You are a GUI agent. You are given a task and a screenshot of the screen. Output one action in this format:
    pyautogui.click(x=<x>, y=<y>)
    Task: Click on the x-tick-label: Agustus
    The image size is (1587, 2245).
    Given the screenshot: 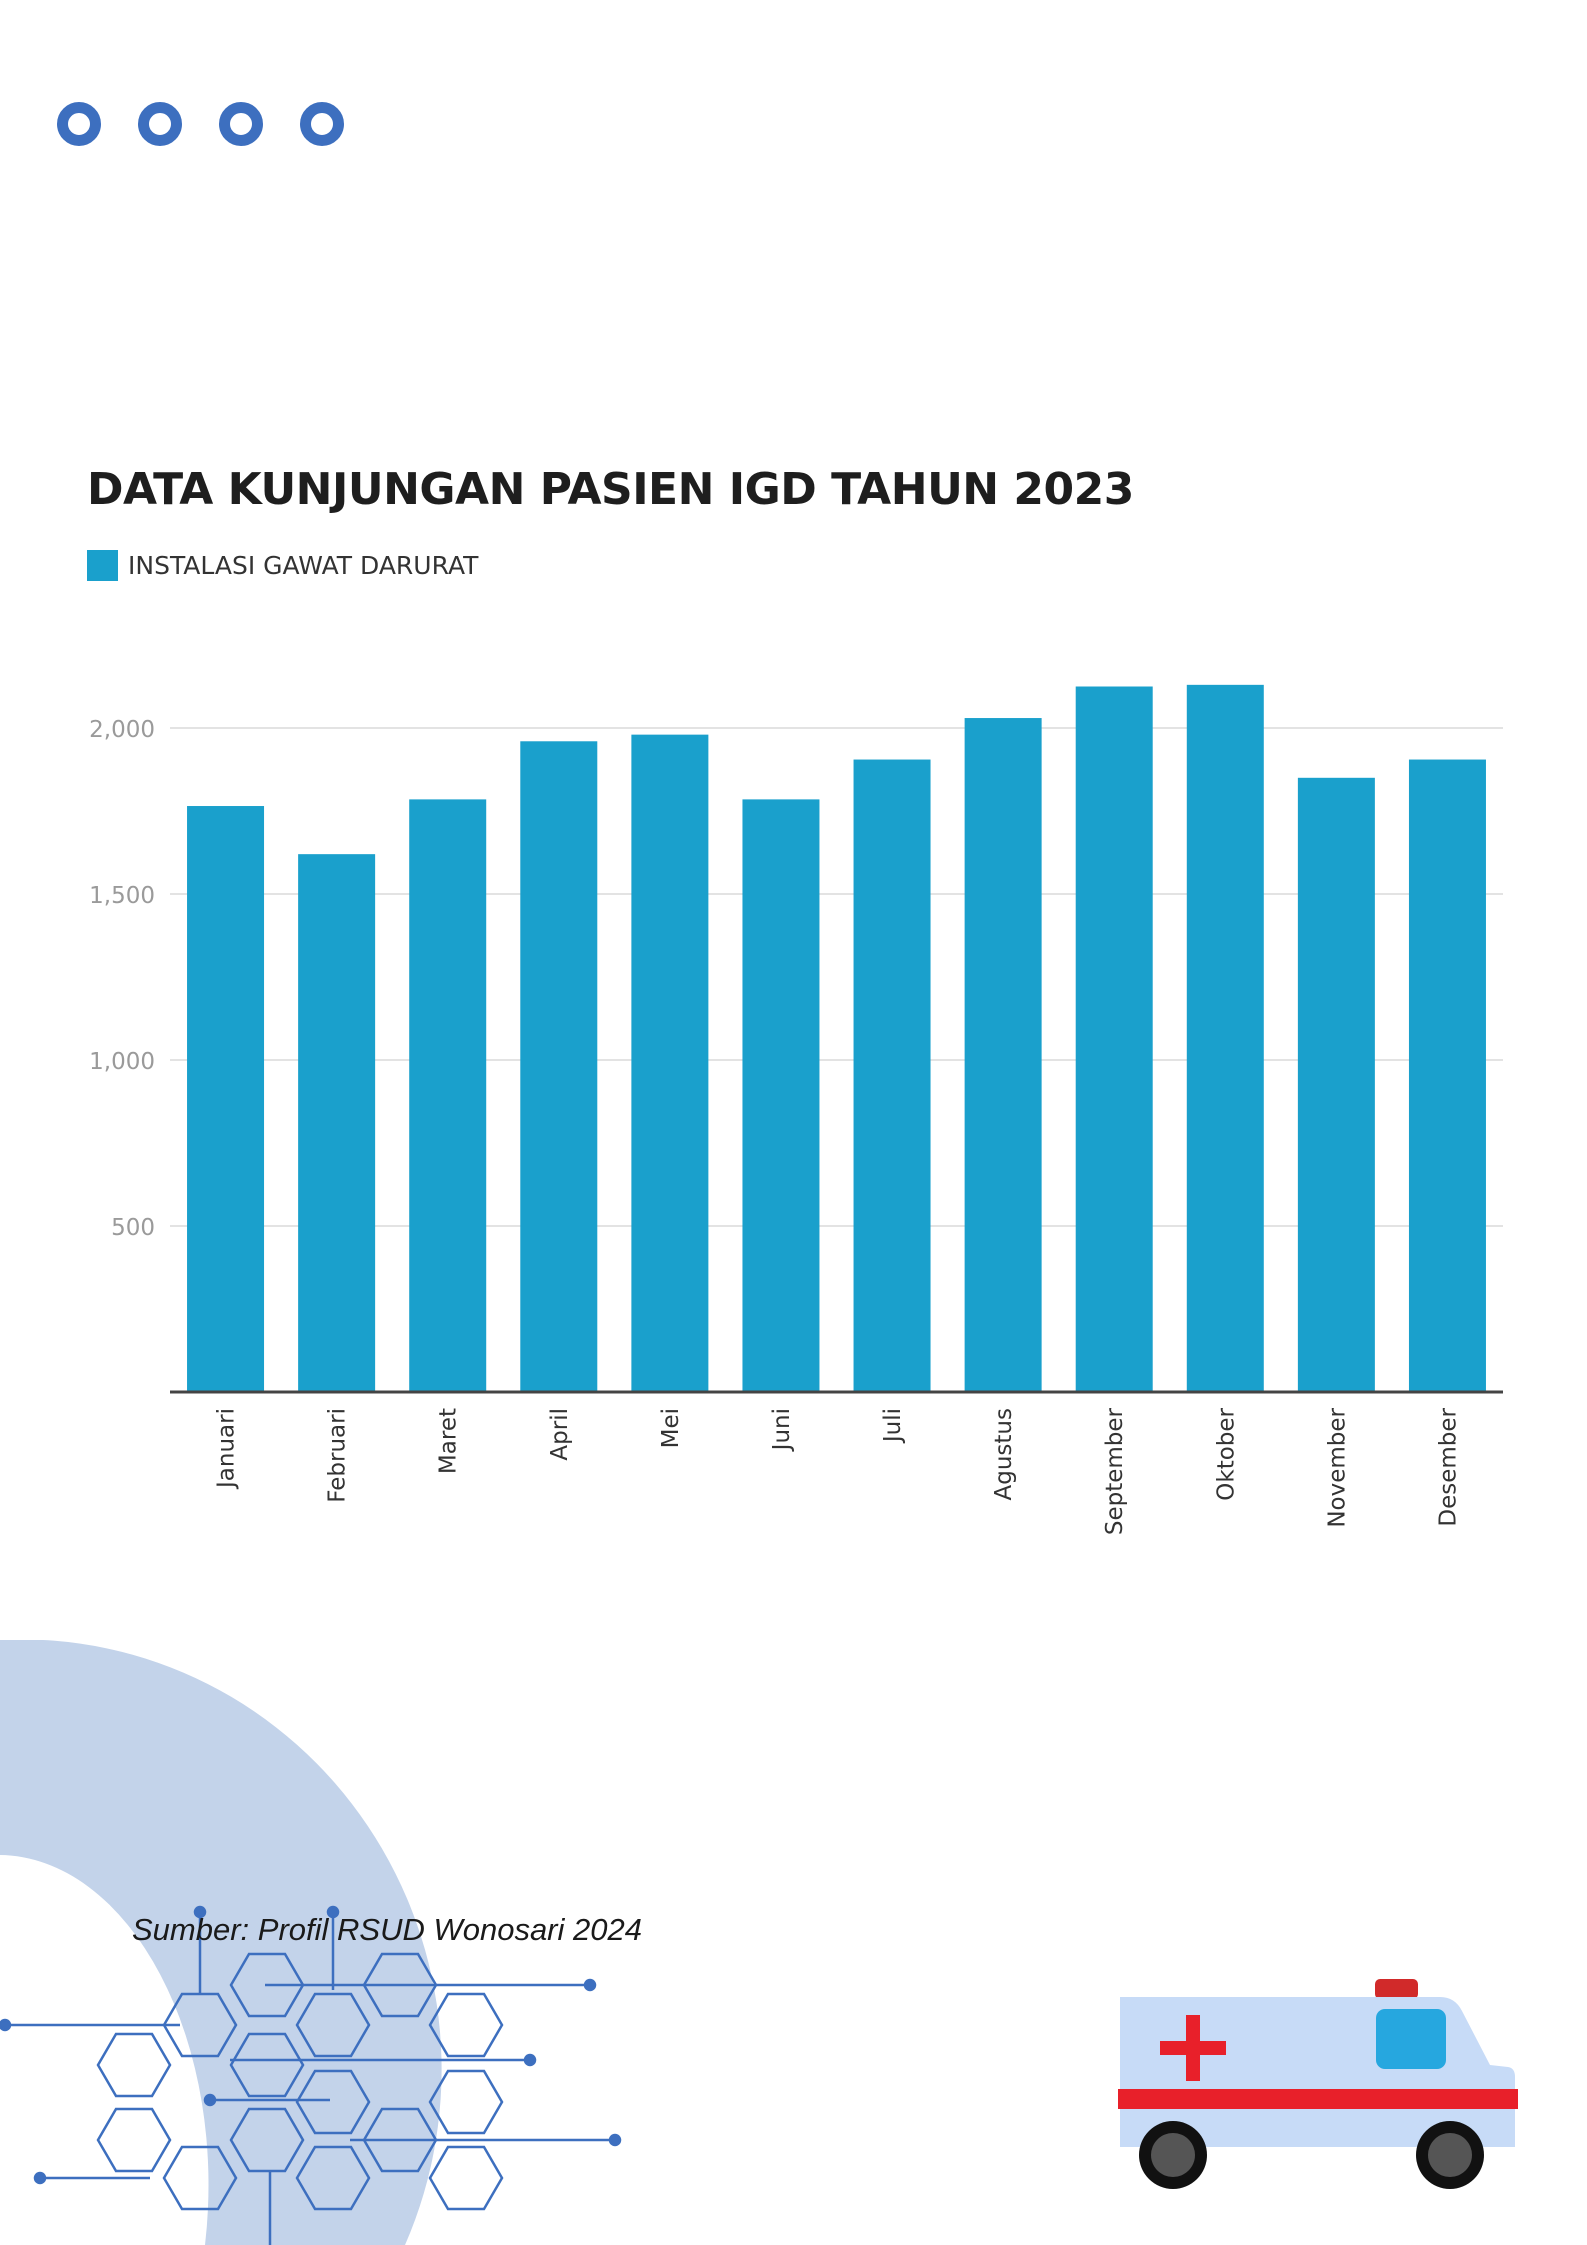 What is the action you would take?
    pyautogui.click(x=1004, y=1454)
    